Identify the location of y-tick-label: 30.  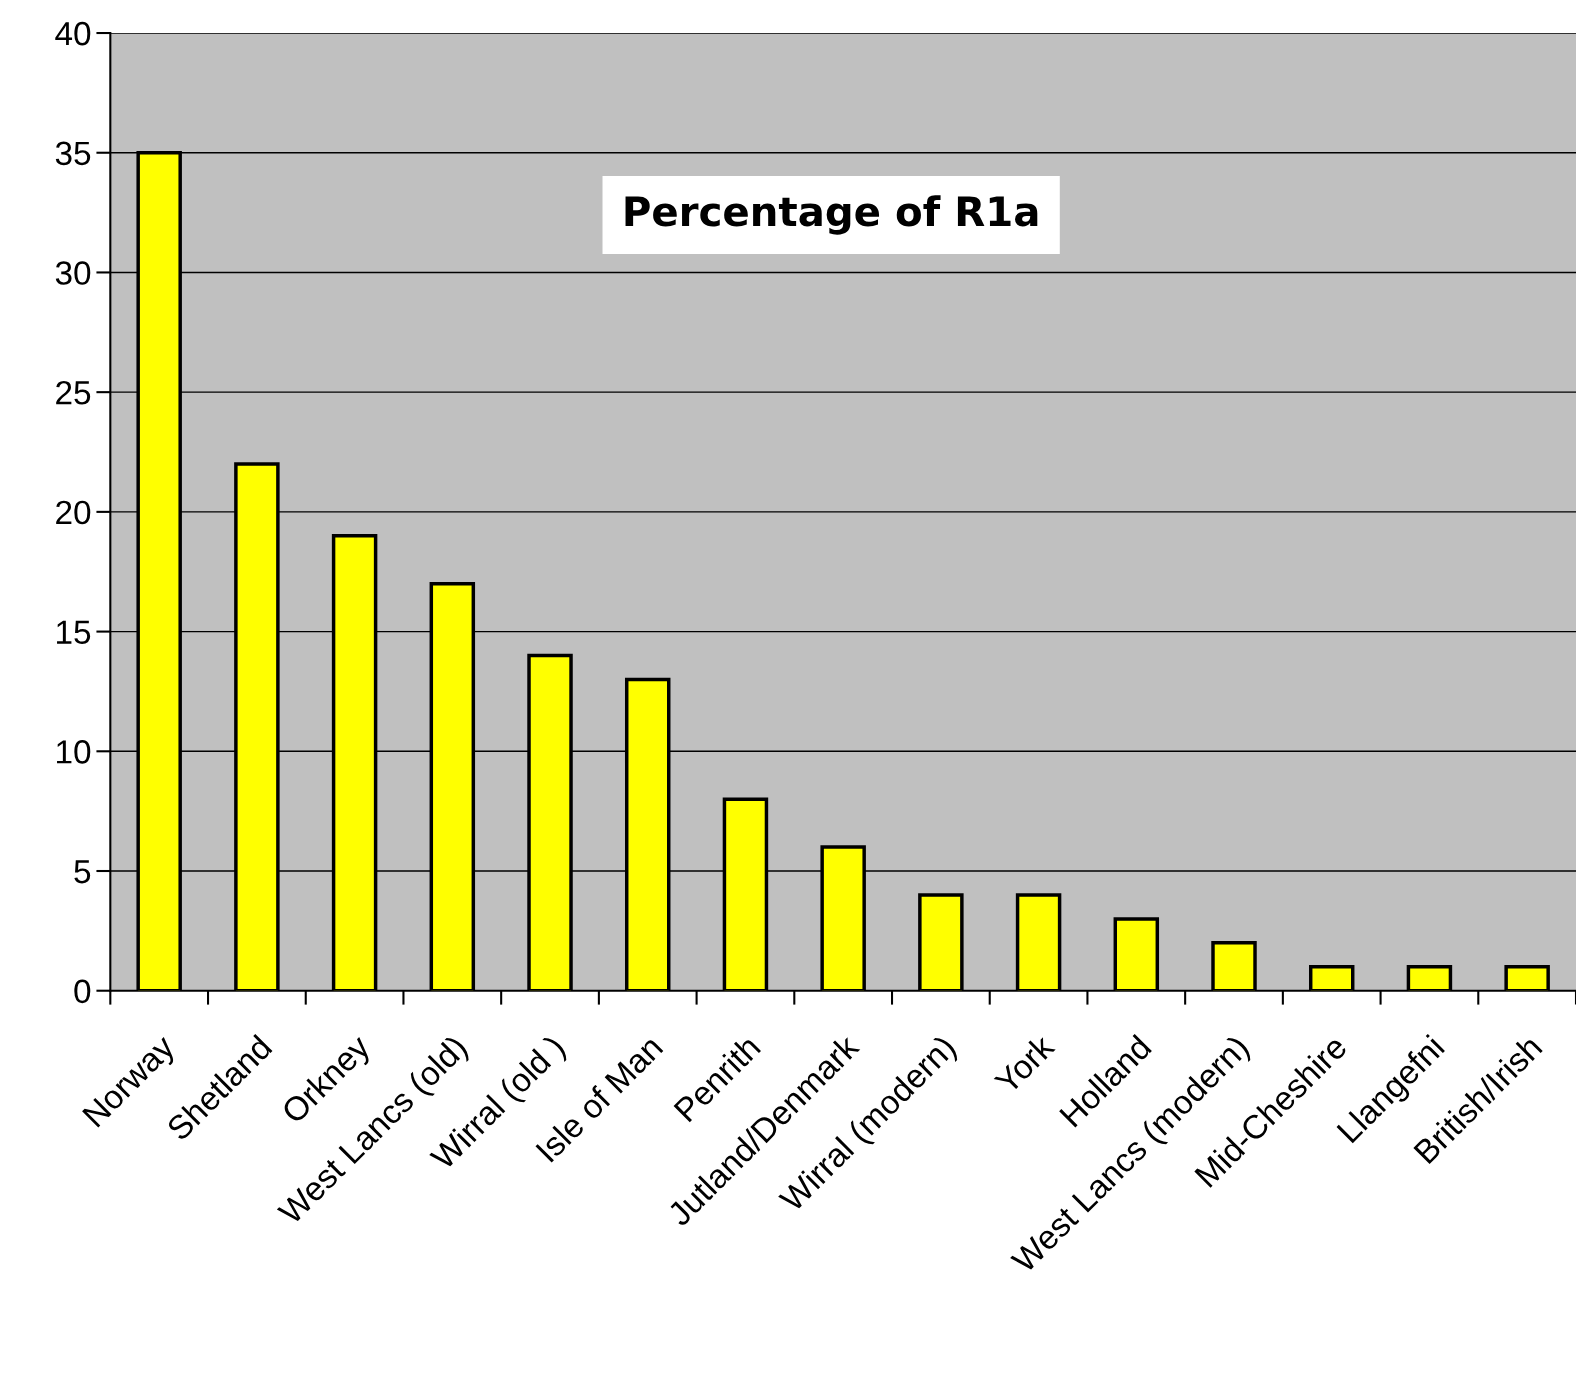
(73, 273).